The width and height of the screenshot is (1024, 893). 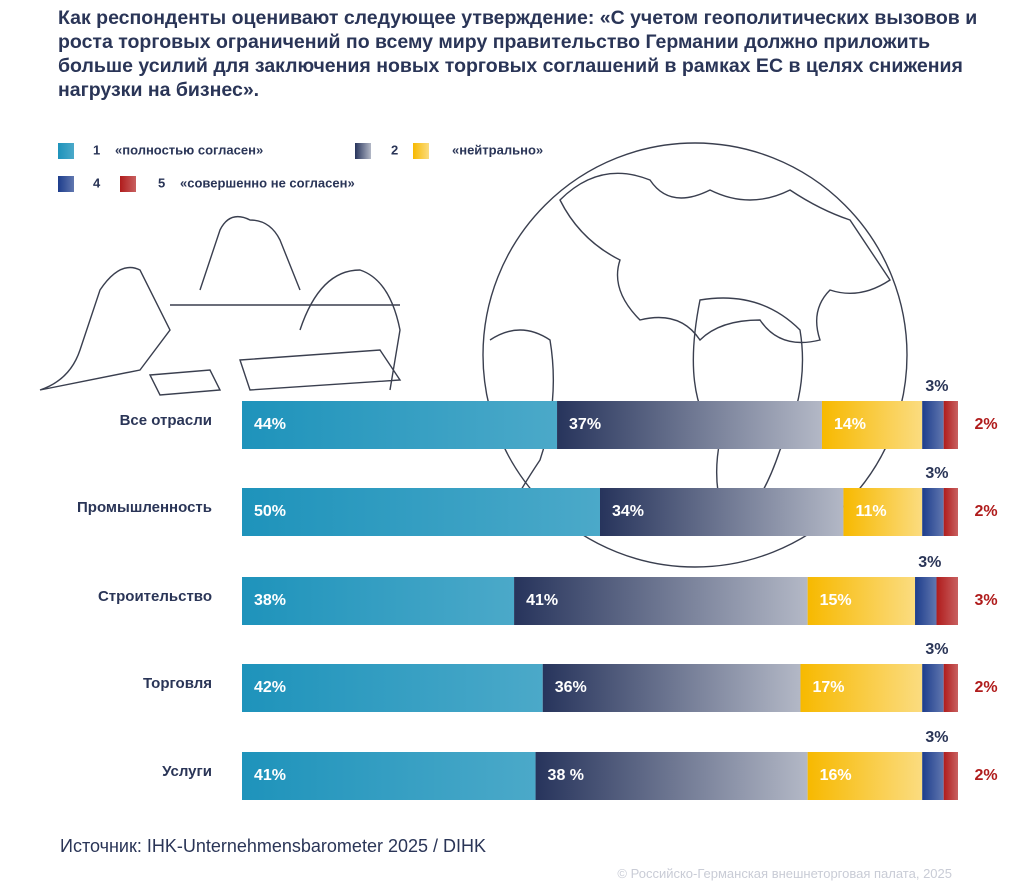 What do you see at coordinates (161, 182) in the screenshot?
I see `legend-label: 5` at bounding box center [161, 182].